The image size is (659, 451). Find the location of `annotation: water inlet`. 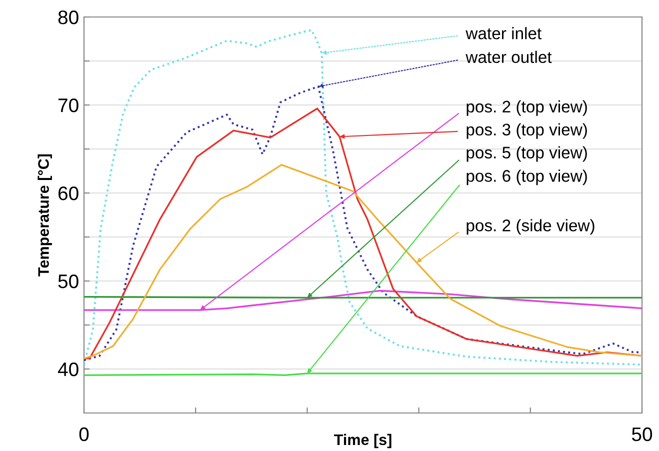

annotation: water inlet is located at coordinates (504, 33).